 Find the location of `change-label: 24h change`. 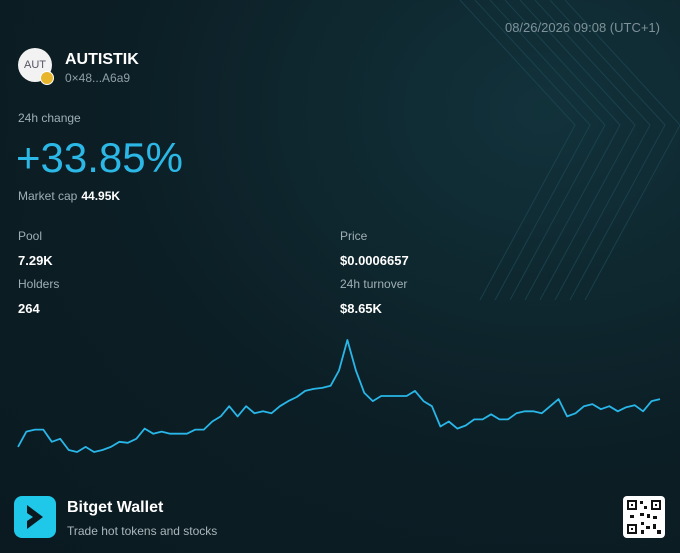

change-label: 24h change is located at coordinates (49, 118).